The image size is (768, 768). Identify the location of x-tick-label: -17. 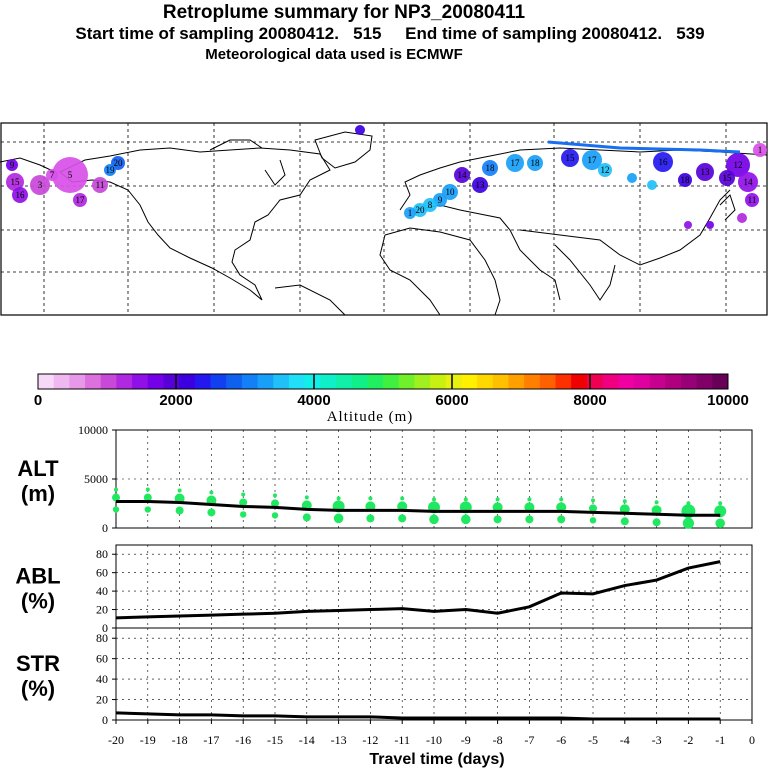
(211, 740).